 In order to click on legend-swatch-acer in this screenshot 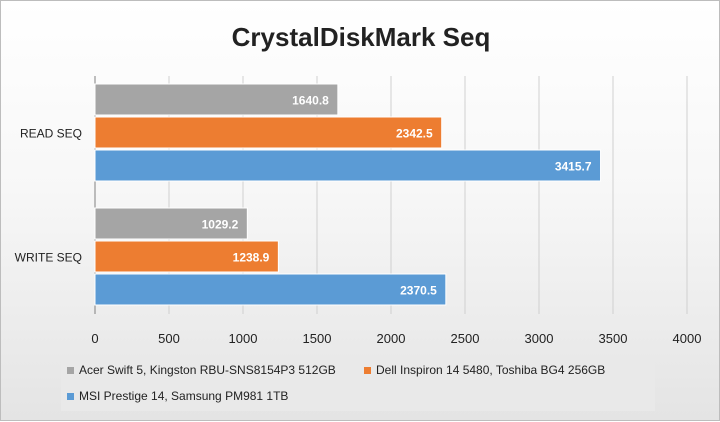, I will do `click(70, 370)`.